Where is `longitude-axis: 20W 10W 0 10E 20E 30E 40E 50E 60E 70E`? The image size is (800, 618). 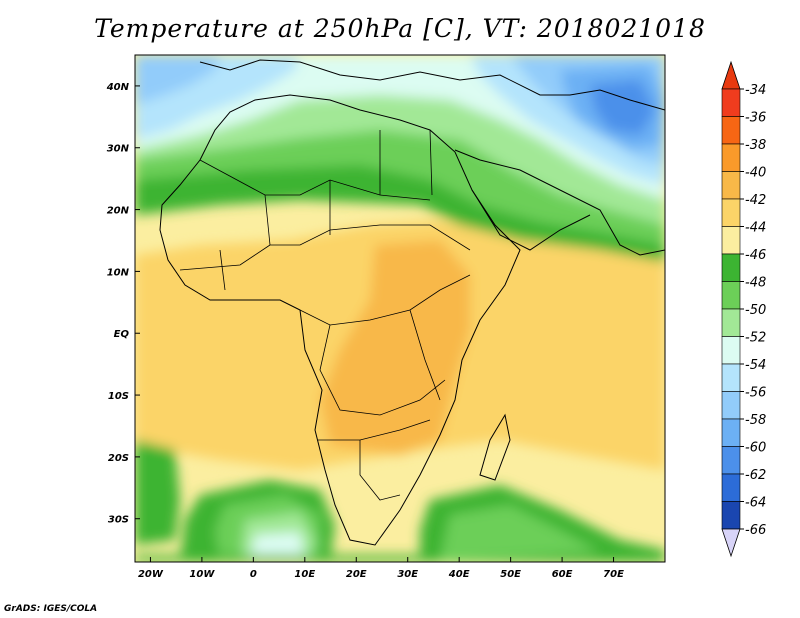
longitude-axis: 20W 10W 0 10E 20E 30E 40E 50E 60E 70E is located at coordinates (381, 568).